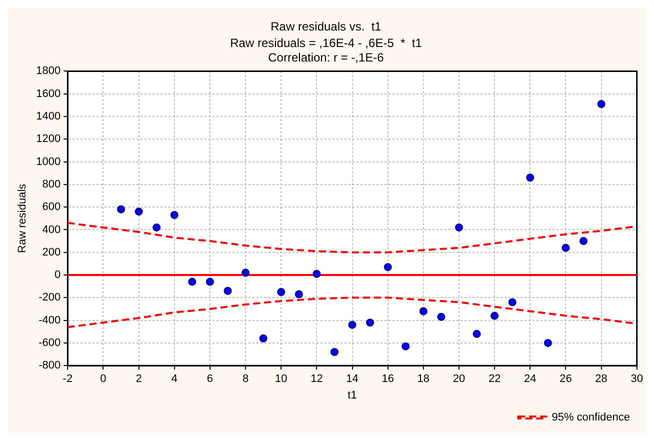  What do you see at coordinates (57, 275) in the screenshot?
I see `y-tick-label: 0` at bounding box center [57, 275].